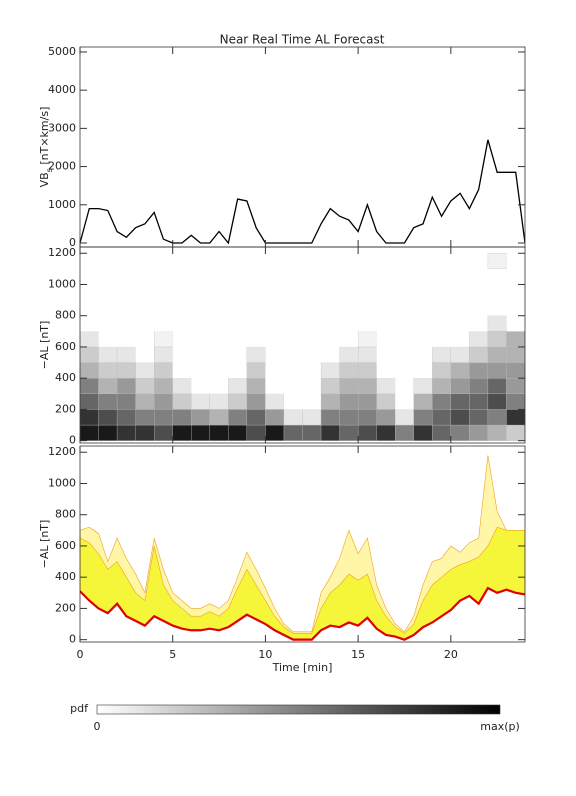  Describe the element at coordinates (65, 408) in the screenshot. I see `y-tick-label: 200` at that location.